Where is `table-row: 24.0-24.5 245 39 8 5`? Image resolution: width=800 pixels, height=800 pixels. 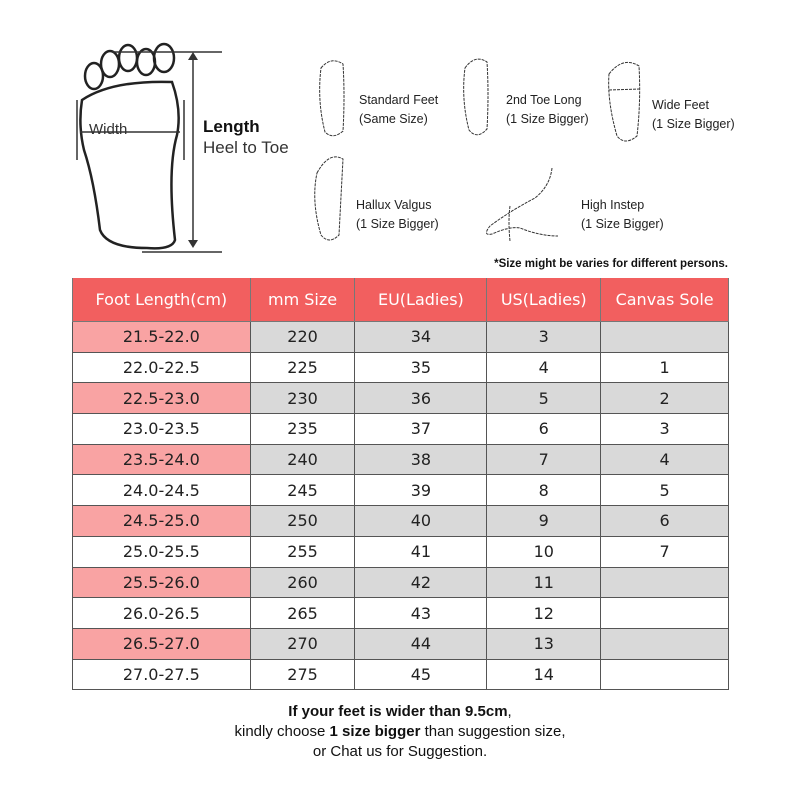 table-row: 24.0-24.5 245 39 8 5 is located at coordinates (400, 490).